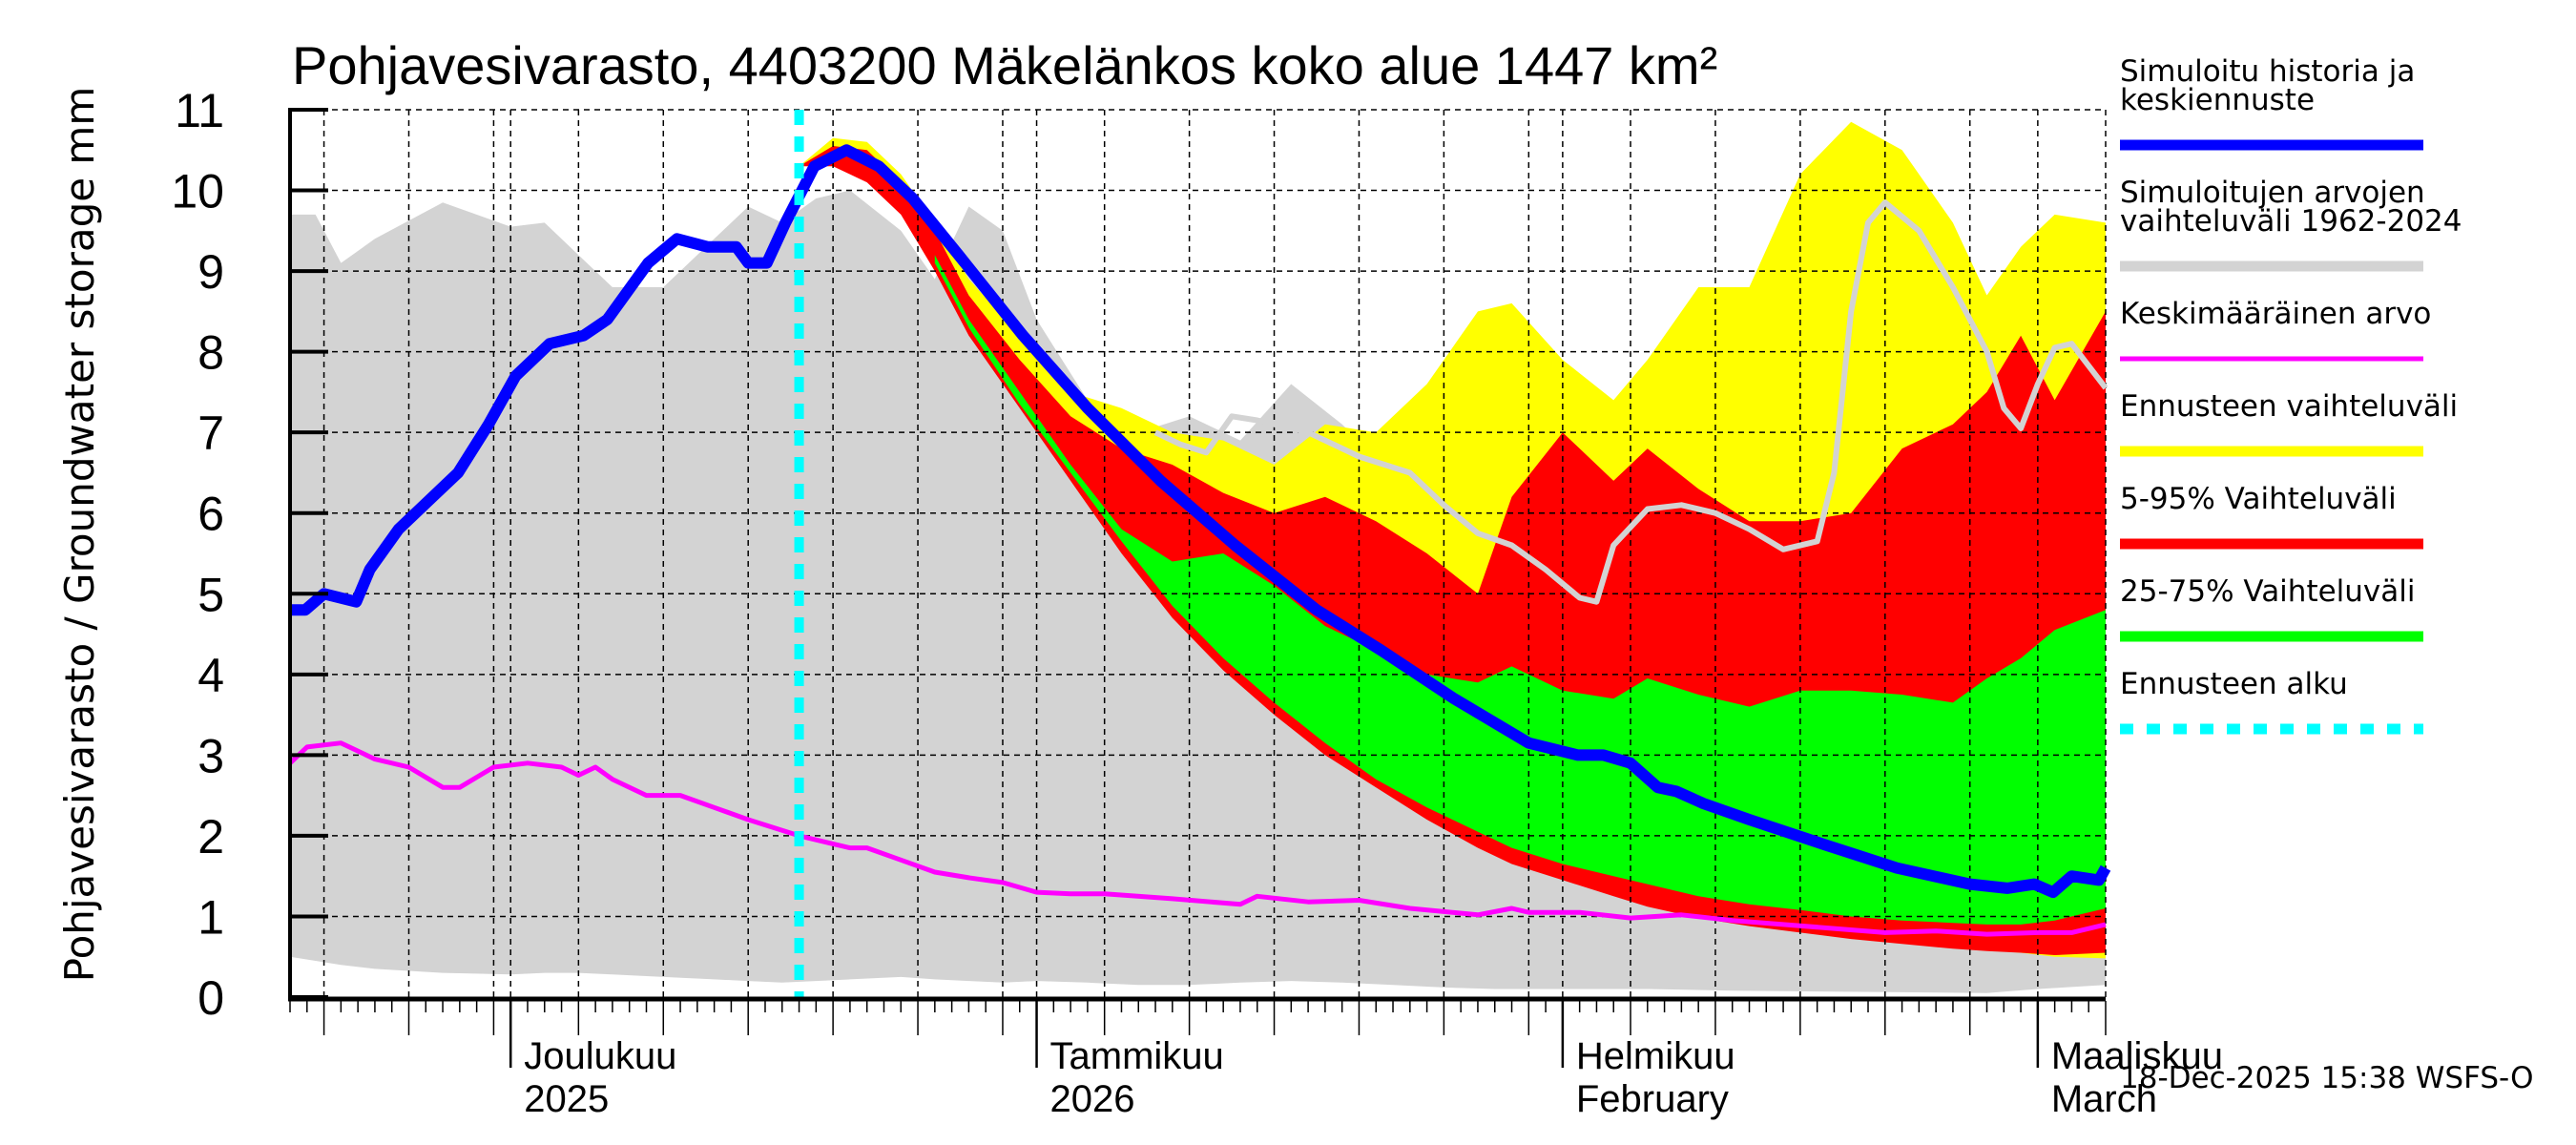  What do you see at coordinates (2268, 591) in the screenshot?
I see `legend-label: 25-75% Vaihteluväli` at bounding box center [2268, 591].